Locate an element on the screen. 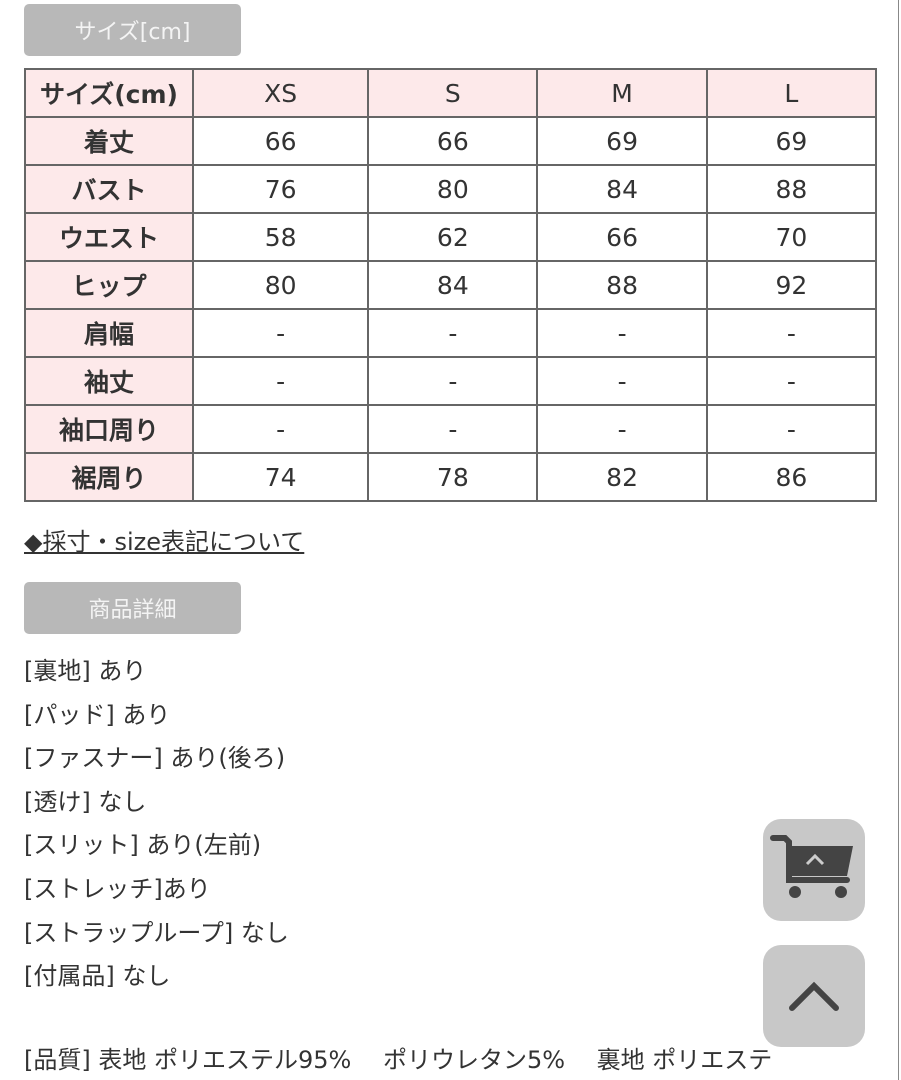 The height and width of the screenshot is (1080, 901). detail-item: [パッド] あり is located at coordinates (97, 714).